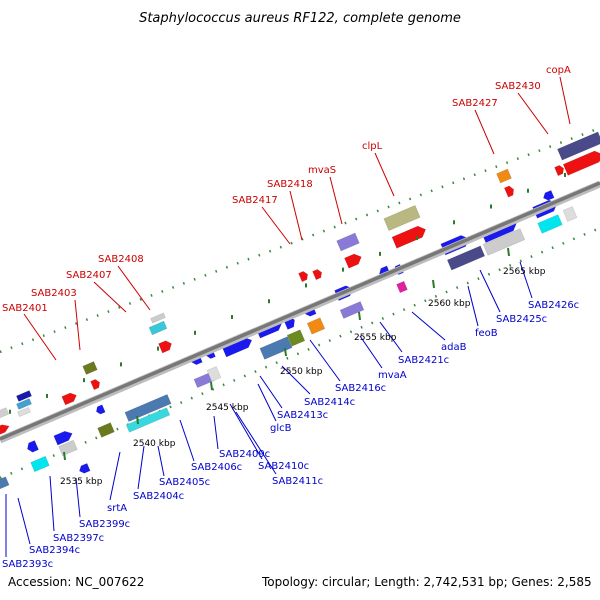 The width and height of the screenshot is (600, 600). Describe the element at coordinates (104, 524) in the screenshot. I see `gene-label-SAB2399c: SAB2399c` at that location.